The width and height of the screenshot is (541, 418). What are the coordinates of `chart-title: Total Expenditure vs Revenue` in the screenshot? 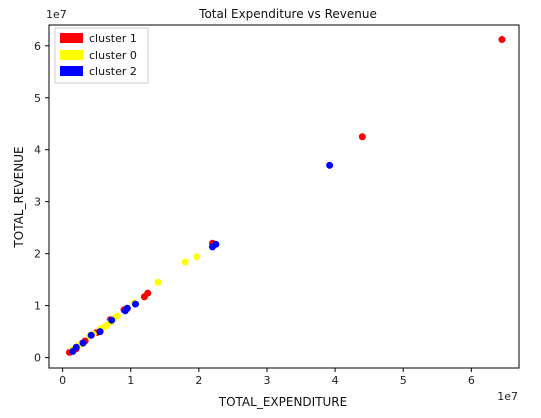 It's located at (287, 14).